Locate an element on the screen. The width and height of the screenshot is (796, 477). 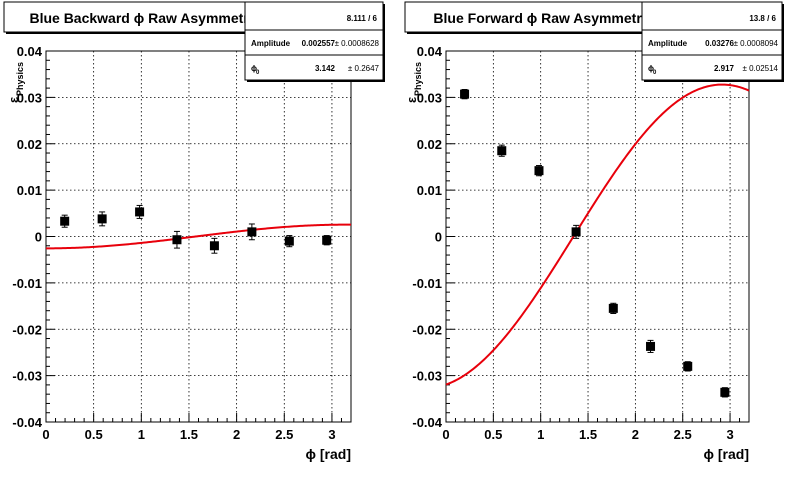
title-box is located at coordinates (541, 17).